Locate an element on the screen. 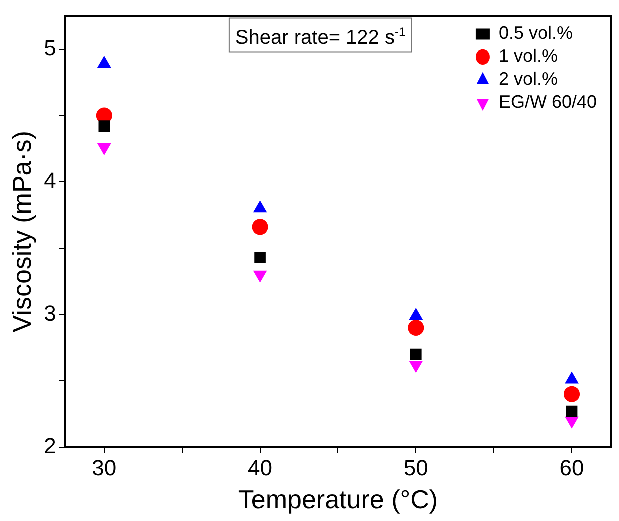 This screenshot has width=619, height=521. legend-label: 1 vol.% is located at coordinates (528, 56).